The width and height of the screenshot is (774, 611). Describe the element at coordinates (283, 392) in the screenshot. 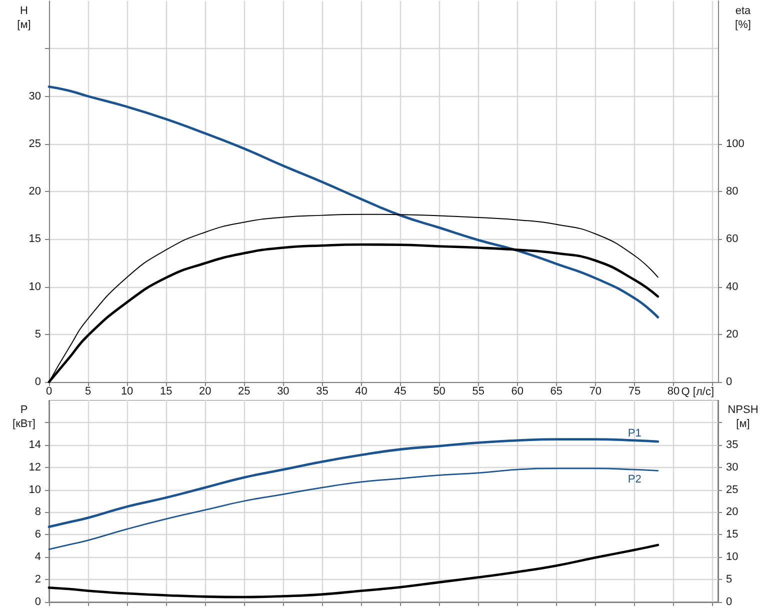

I see `x-tick-label: 30` at that location.